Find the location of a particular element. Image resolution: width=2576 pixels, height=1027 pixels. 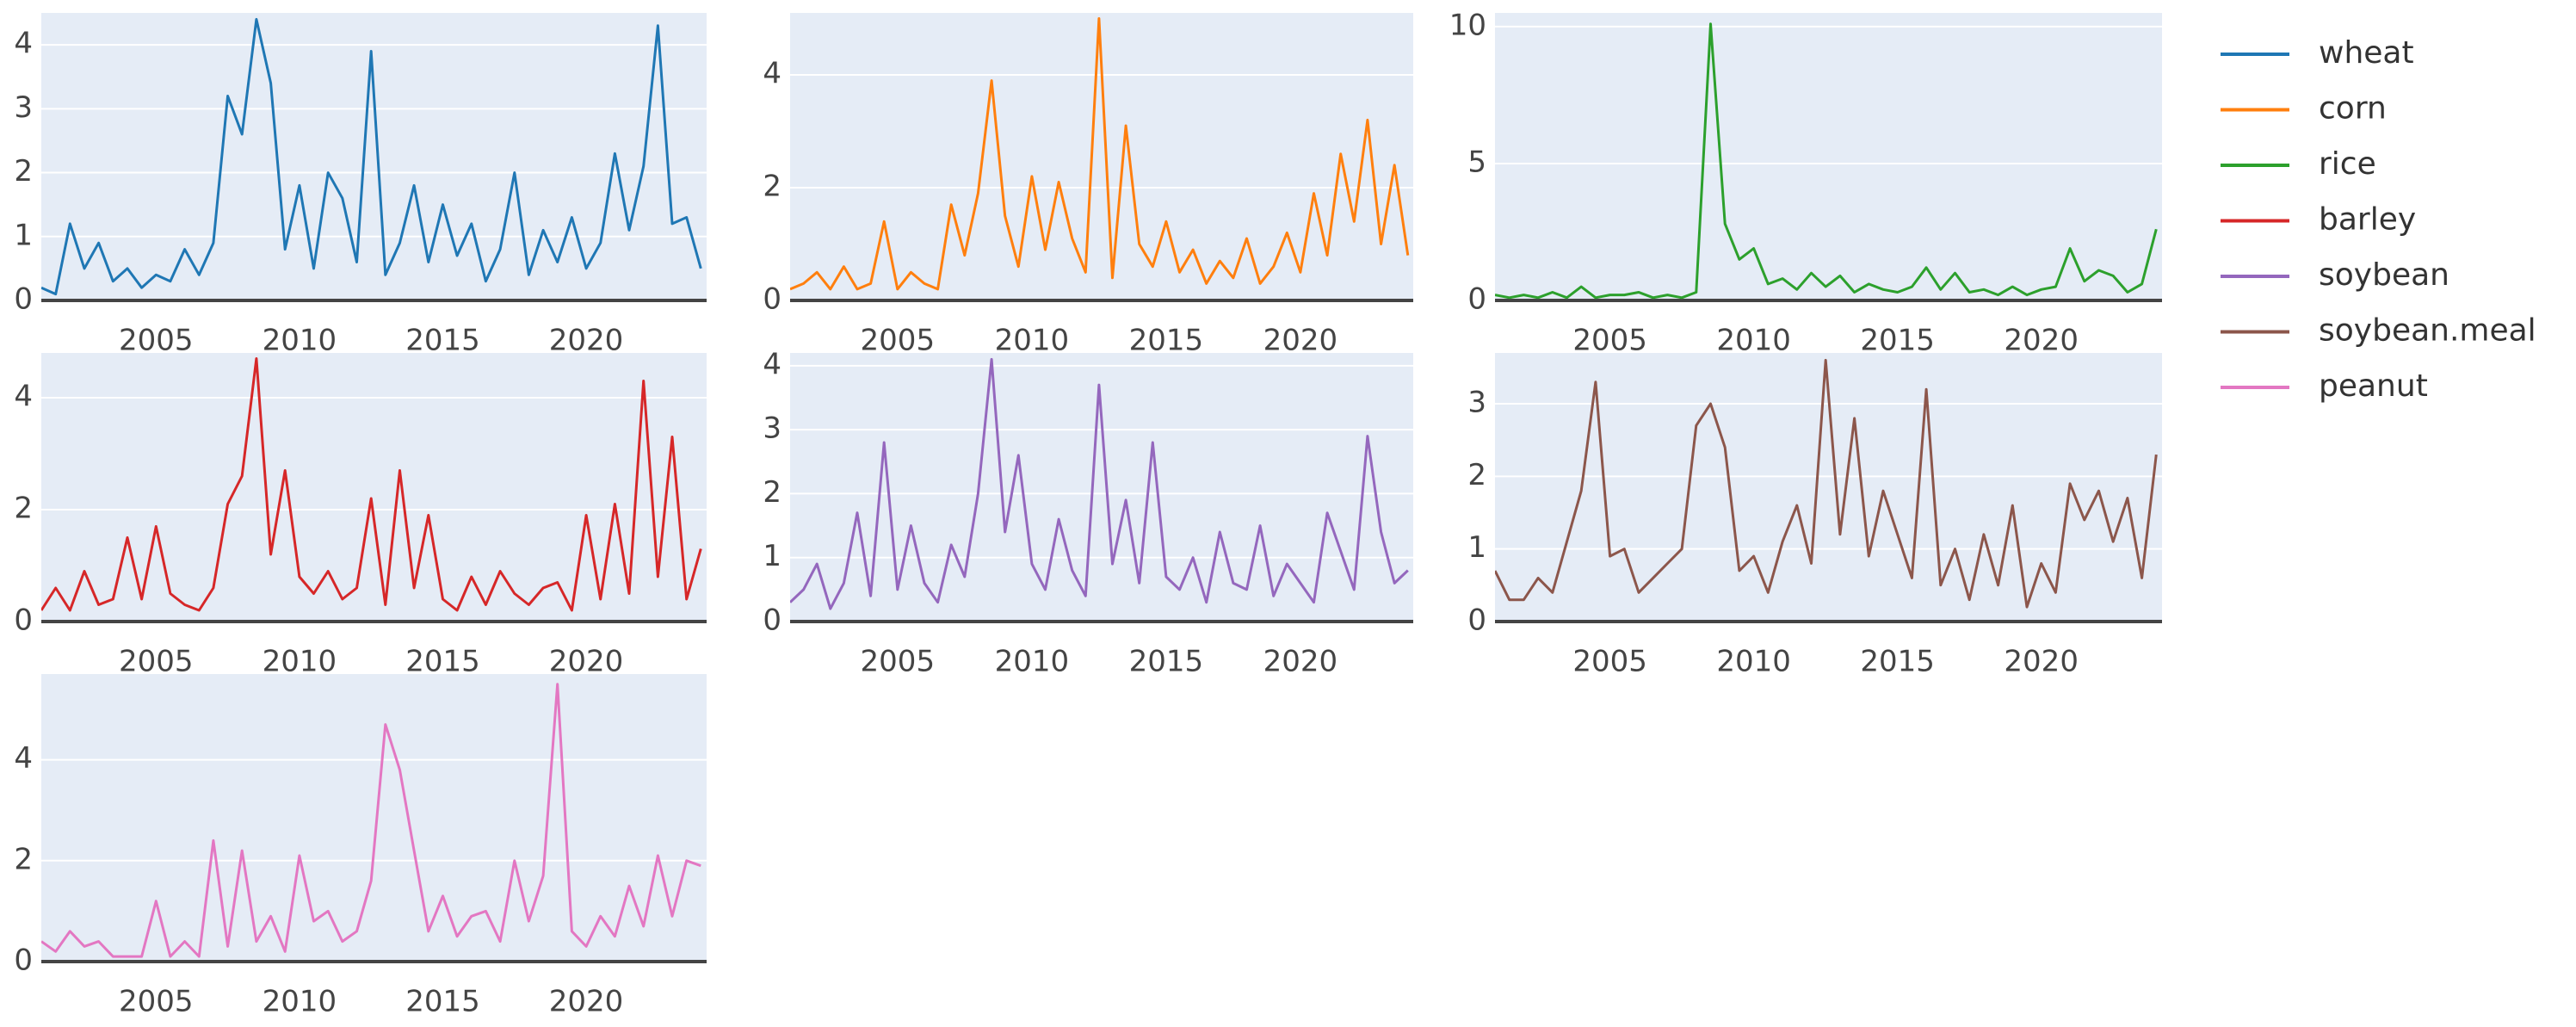

legend-label: wheat is located at coordinates (2366, 53).